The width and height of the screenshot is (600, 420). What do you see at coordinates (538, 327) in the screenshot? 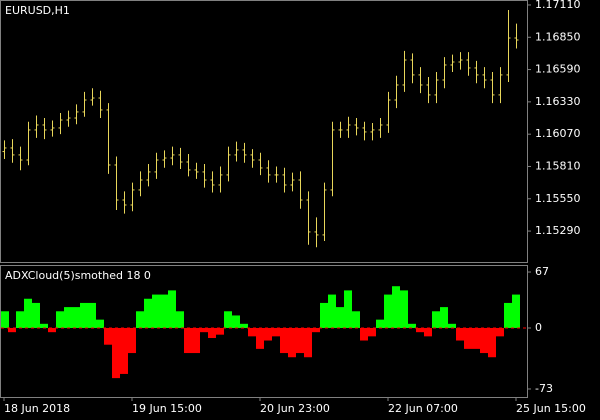
I see `y-tick-label: 0` at bounding box center [538, 327].